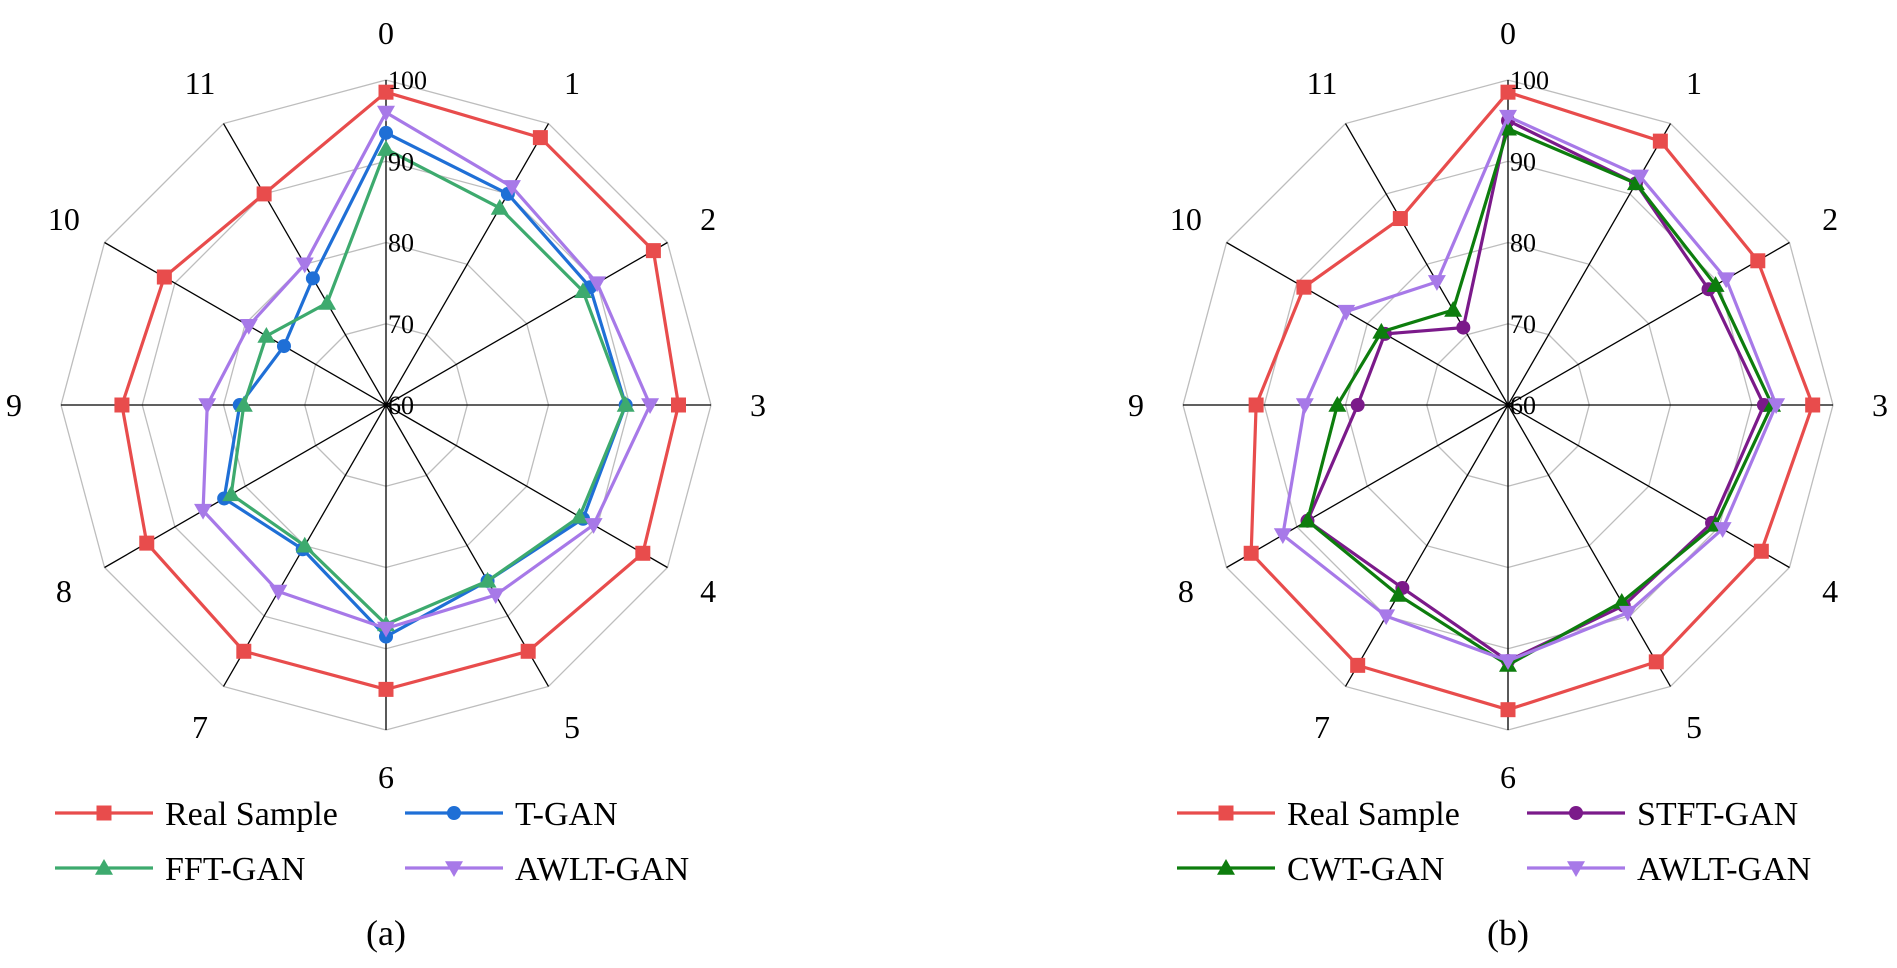 This screenshot has width=1897, height=968. What do you see at coordinates (1322, 727) in the screenshot?
I see `category-label: 7` at bounding box center [1322, 727].